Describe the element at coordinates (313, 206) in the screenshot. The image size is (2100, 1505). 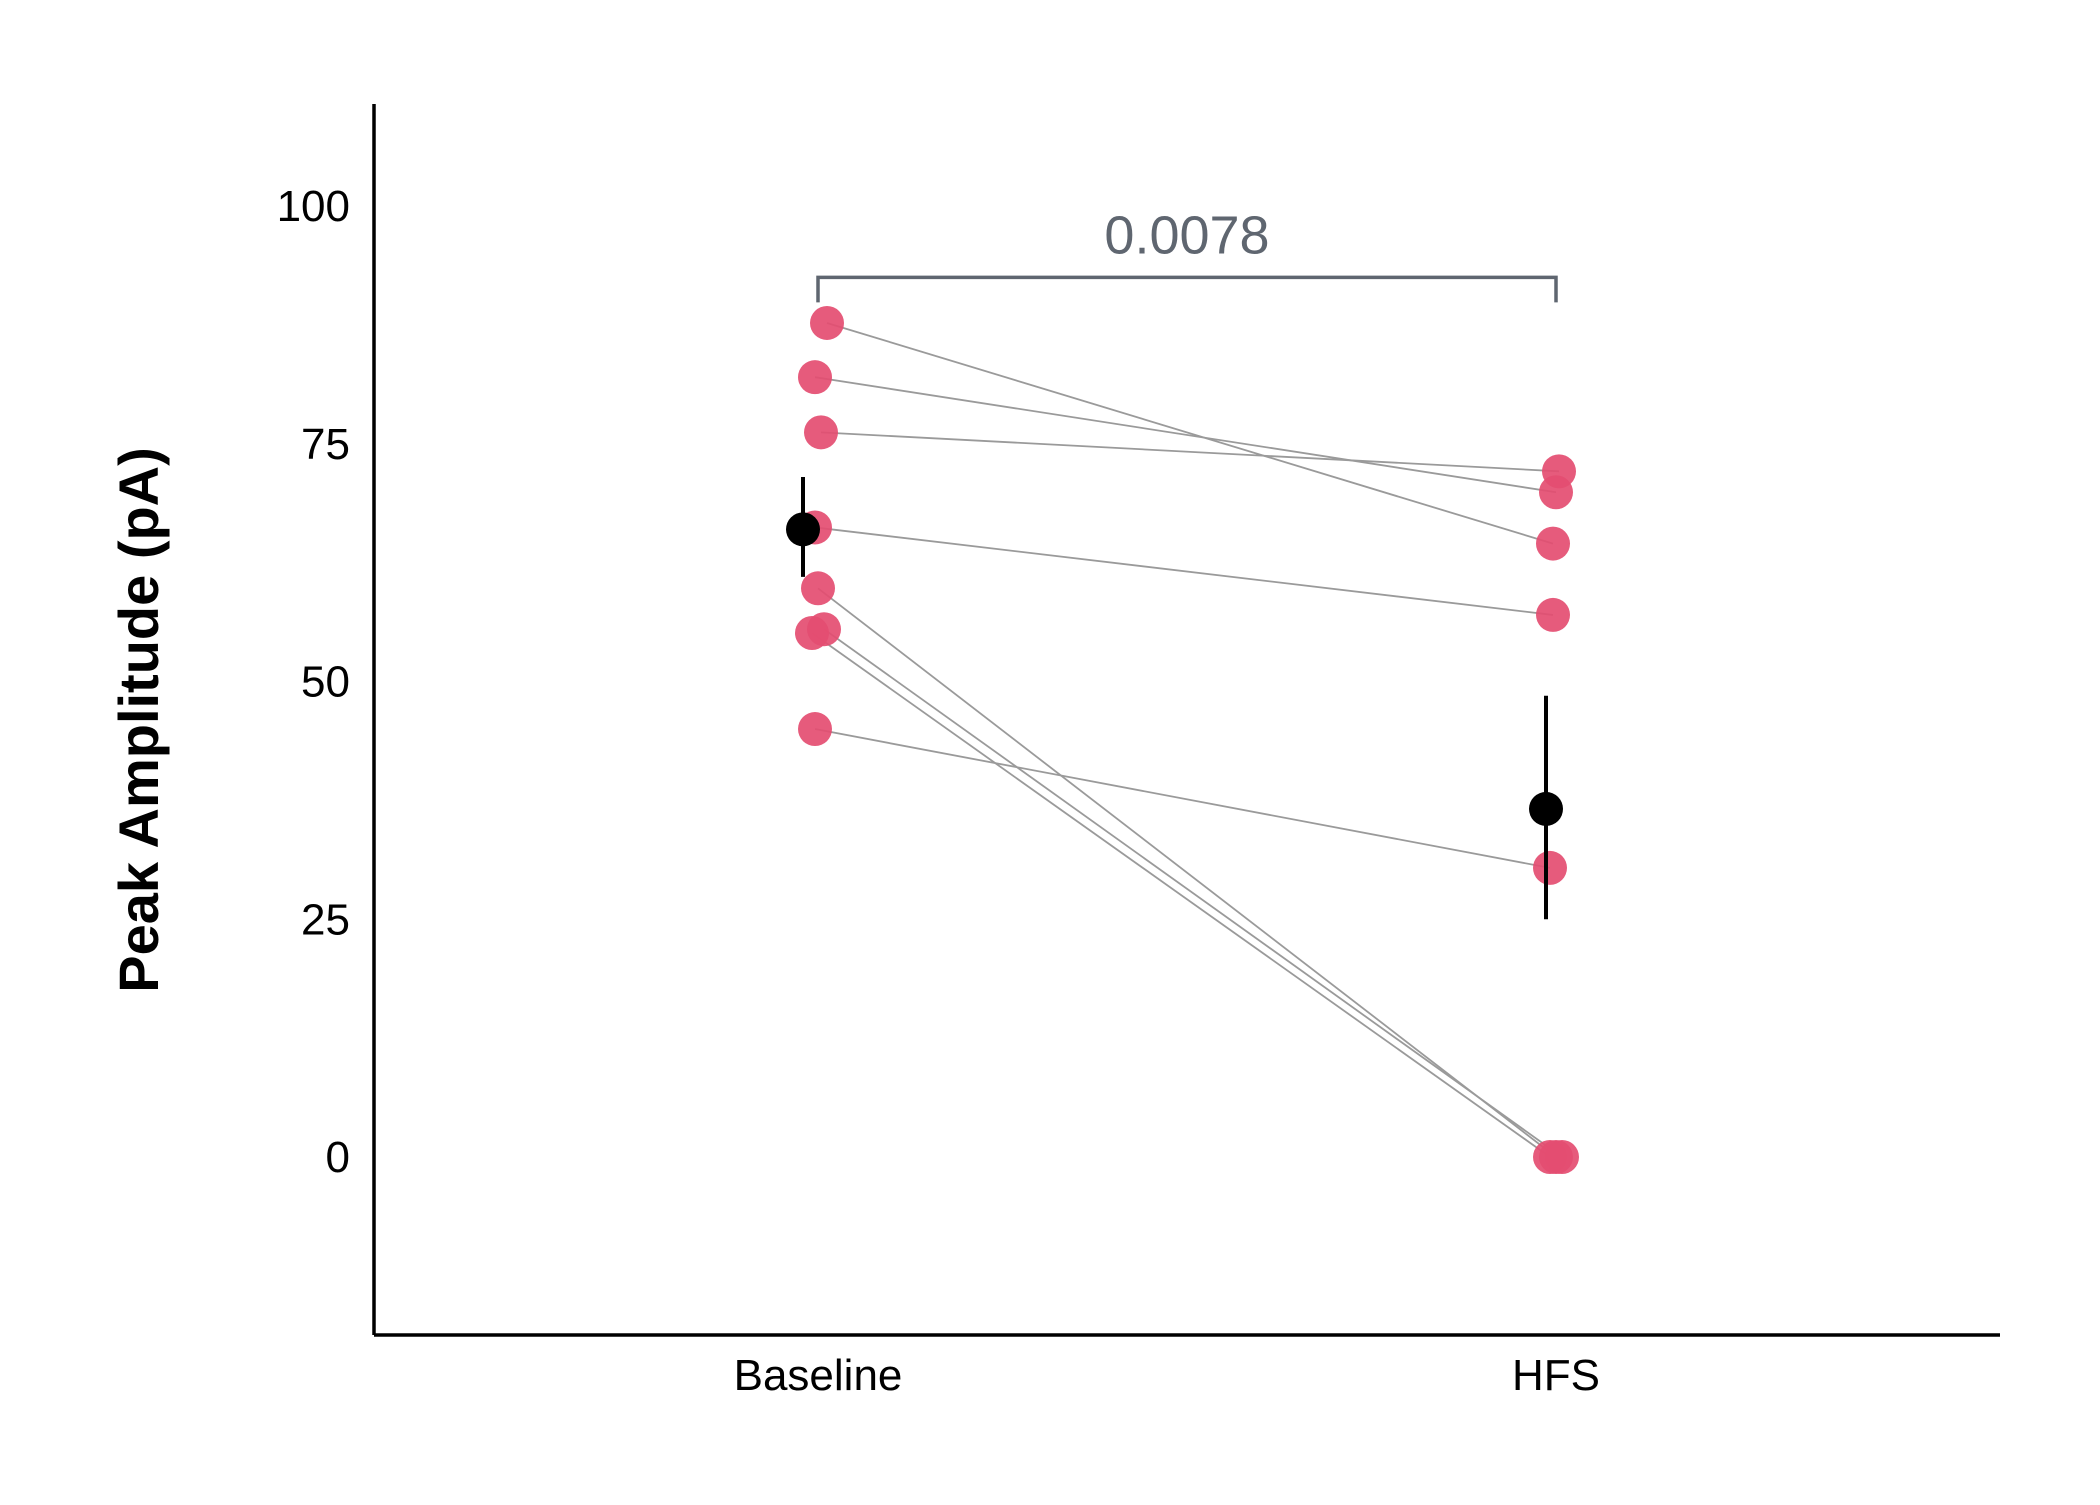
I see `y-tick-label: 100` at that location.